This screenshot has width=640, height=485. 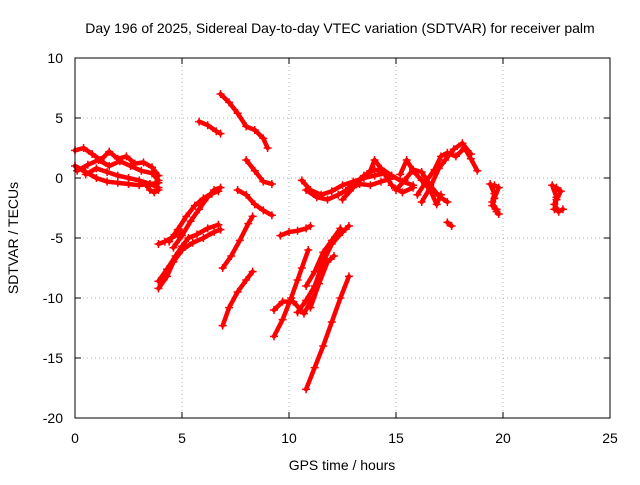 I want to click on x-tick-label: 5, so click(x=182, y=438).